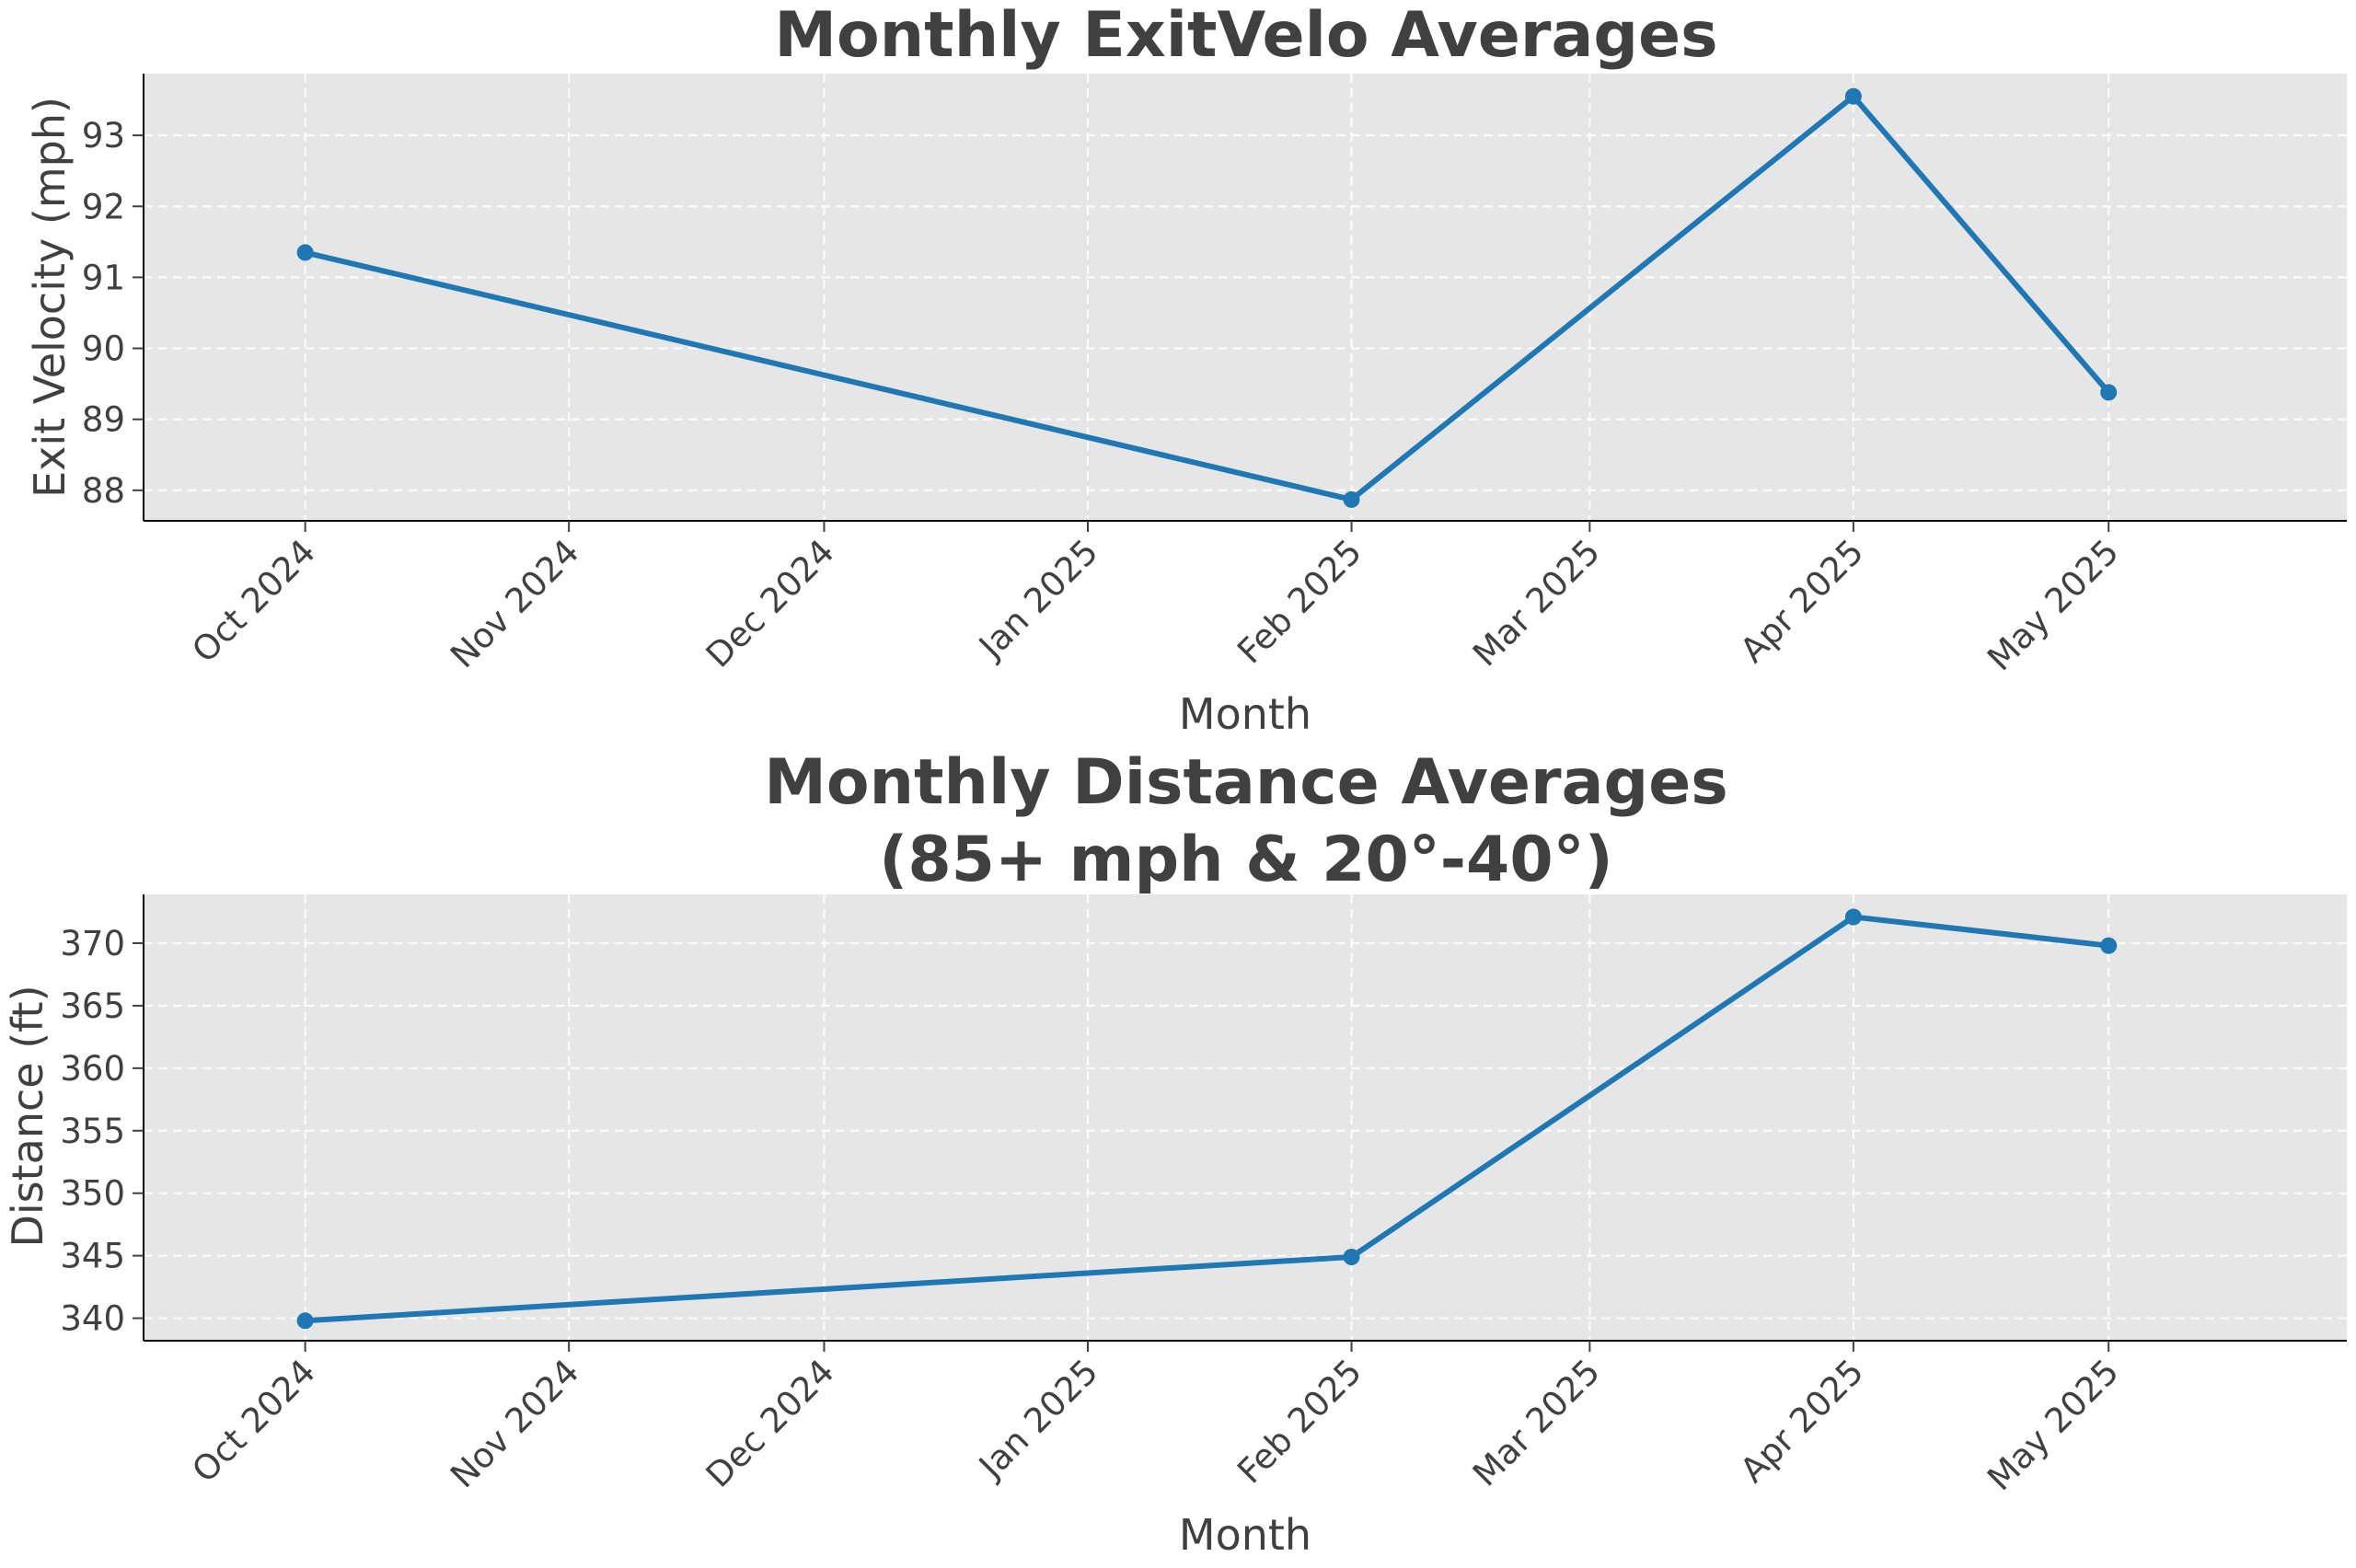 The width and height of the screenshot is (2356, 1568). What do you see at coordinates (92, 1131) in the screenshot?
I see `y-tick-label: 355` at bounding box center [92, 1131].